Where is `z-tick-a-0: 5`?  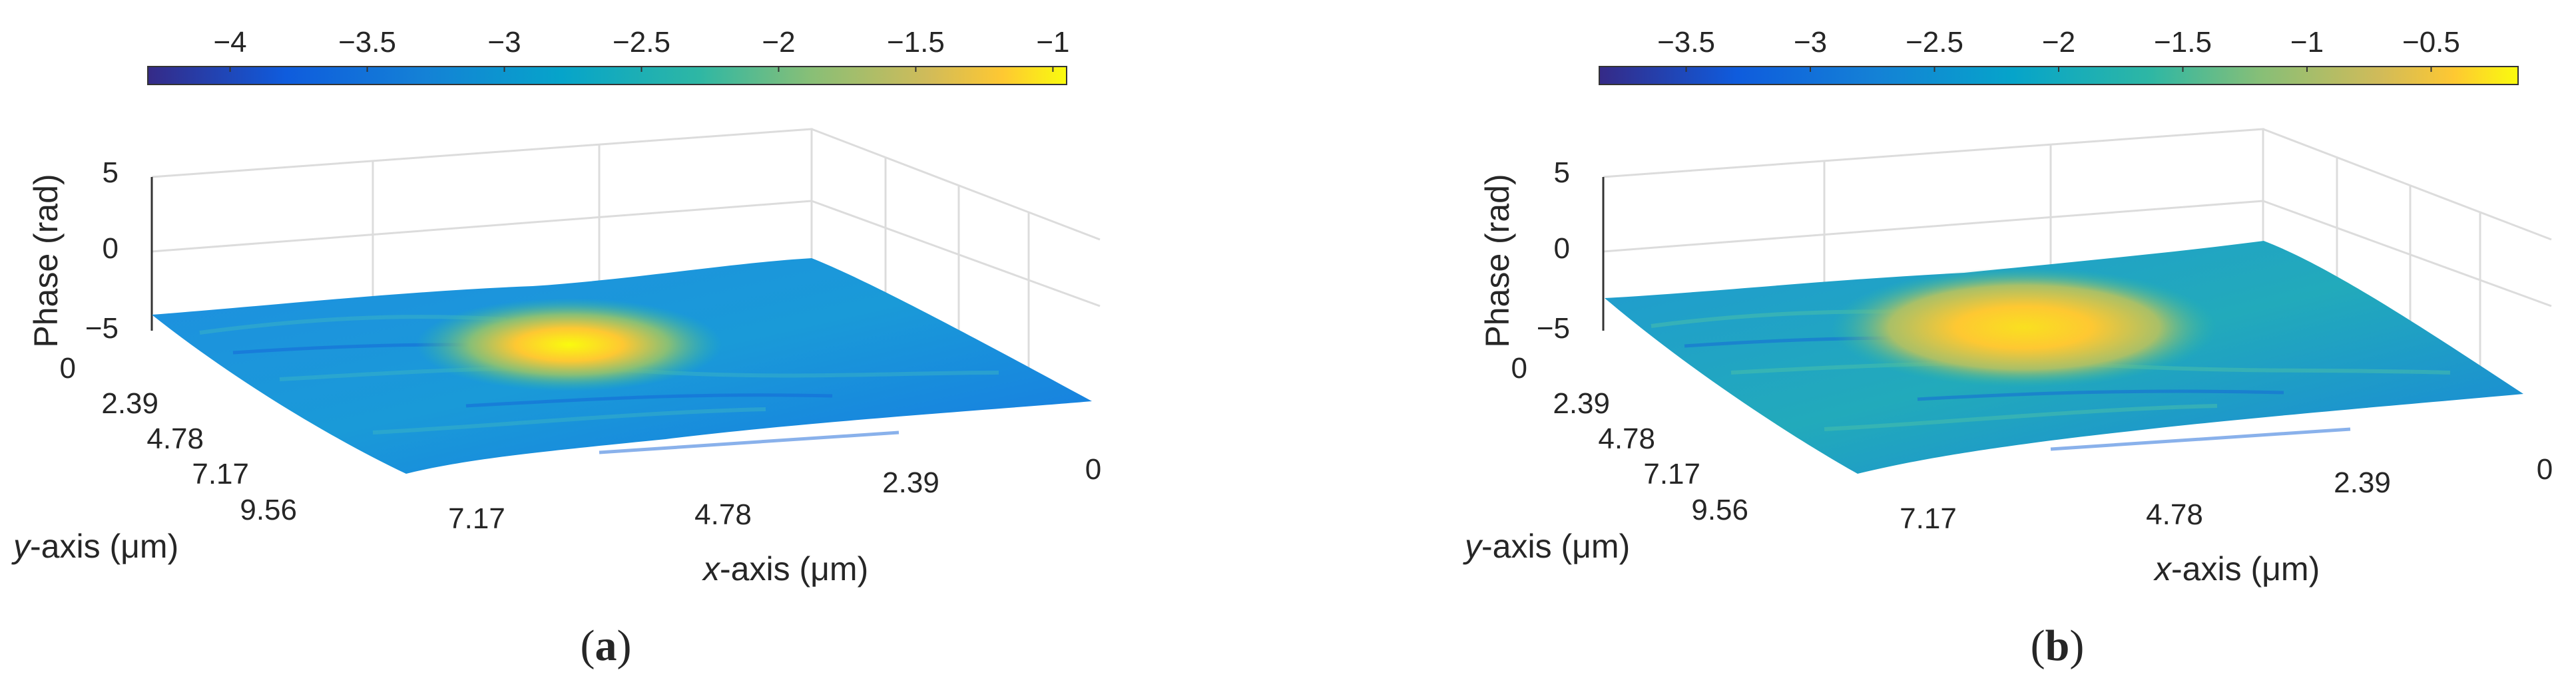
z-tick-a-0: 5 is located at coordinates (111, 172).